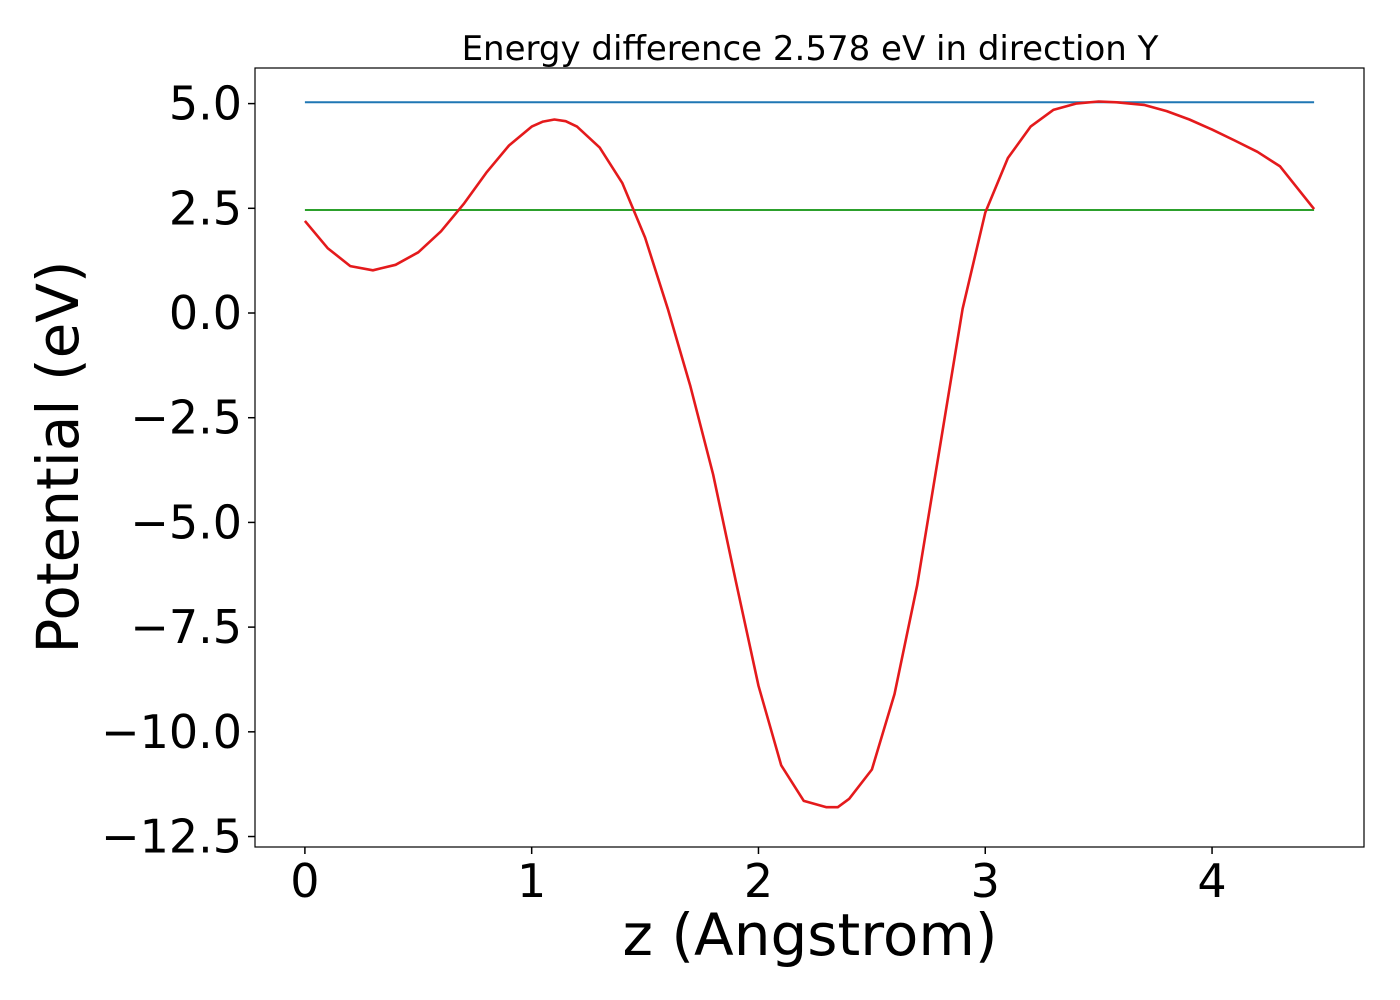  I want to click on y-tick-label: −5.0, so click(186, 522).